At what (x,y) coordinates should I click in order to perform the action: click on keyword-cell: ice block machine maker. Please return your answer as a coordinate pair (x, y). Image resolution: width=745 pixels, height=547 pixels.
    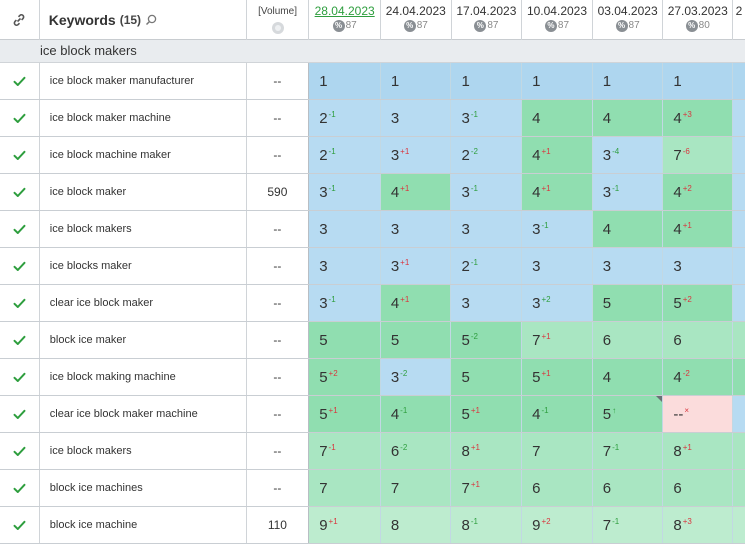
    Looking at the image, I should click on (143, 155).